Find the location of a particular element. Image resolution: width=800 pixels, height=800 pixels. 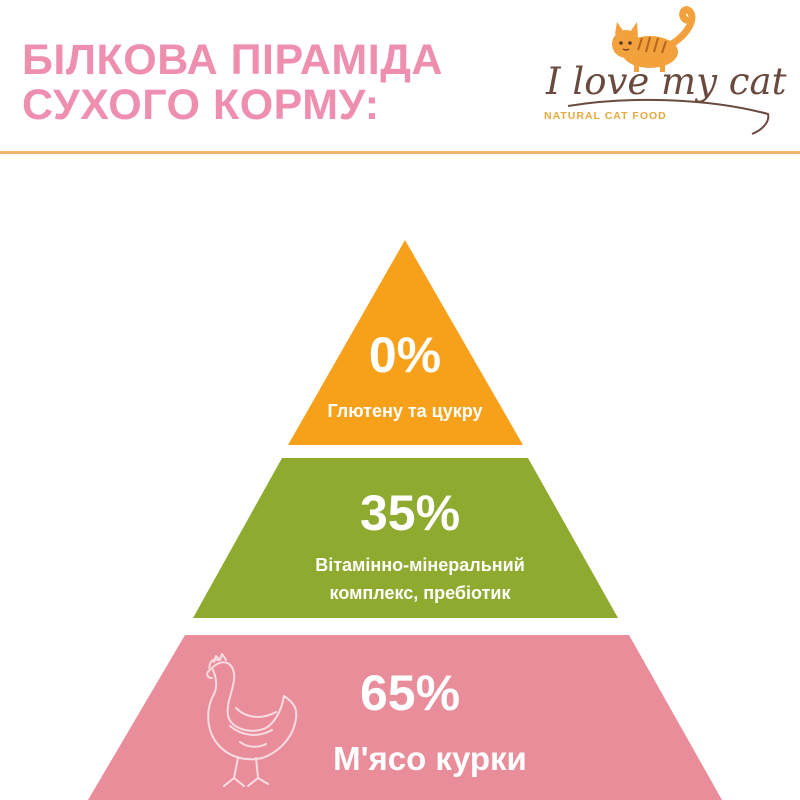

tier-bottom-percent: 65% is located at coordinates (410, 693).